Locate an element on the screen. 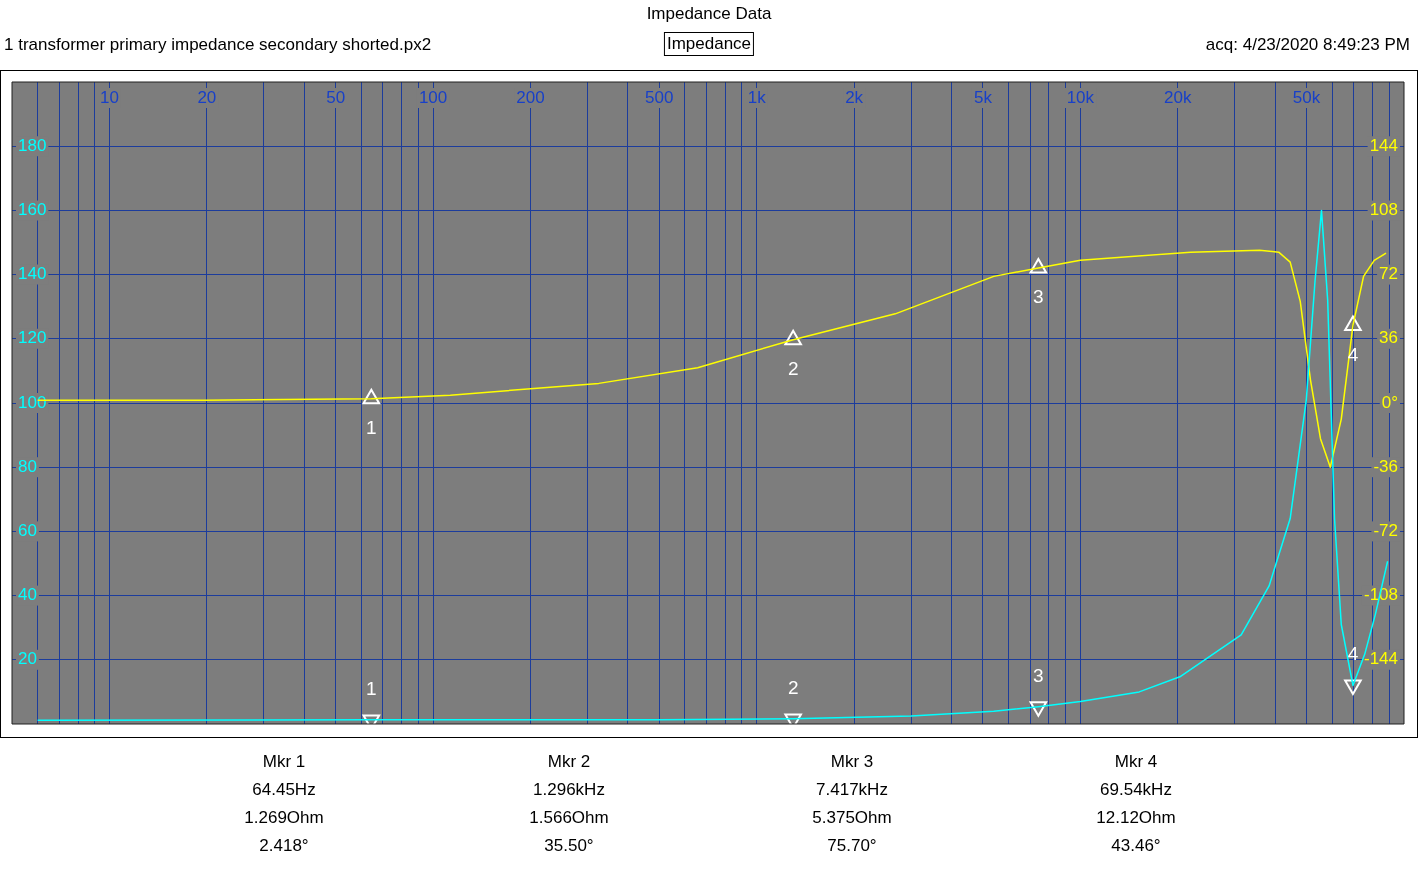 The width and height of the screenshot is (1418, 879). y-tick-label: 120 is located at coordinates (32, 338).